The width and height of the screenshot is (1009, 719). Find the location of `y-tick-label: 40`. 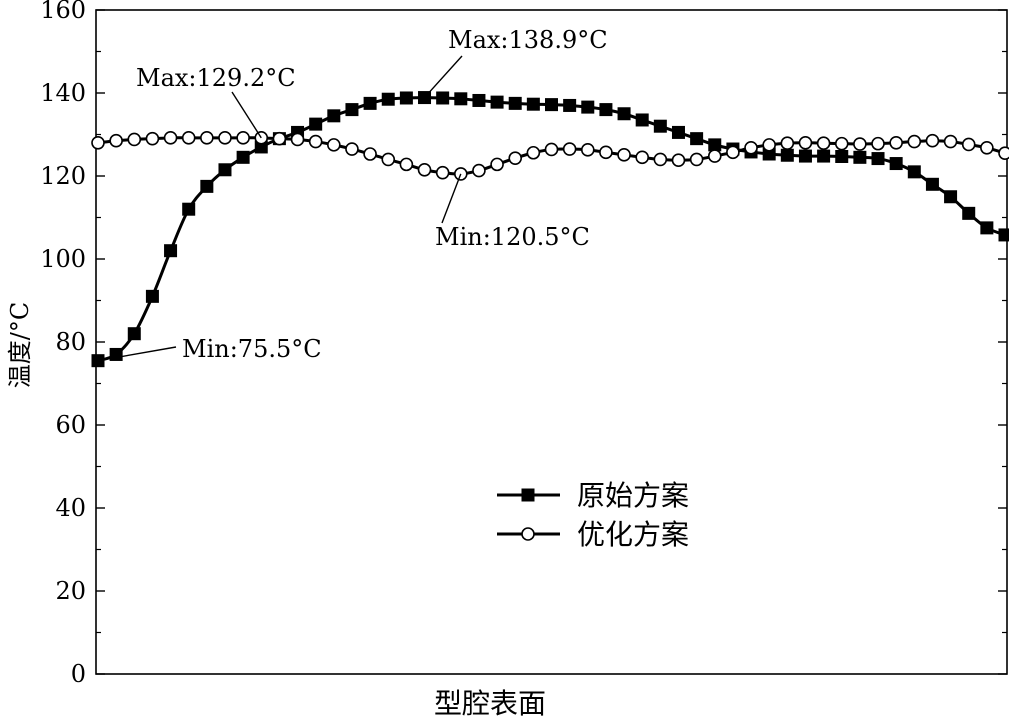

y-tick-label: 40 is located at coordinates (70, 508).